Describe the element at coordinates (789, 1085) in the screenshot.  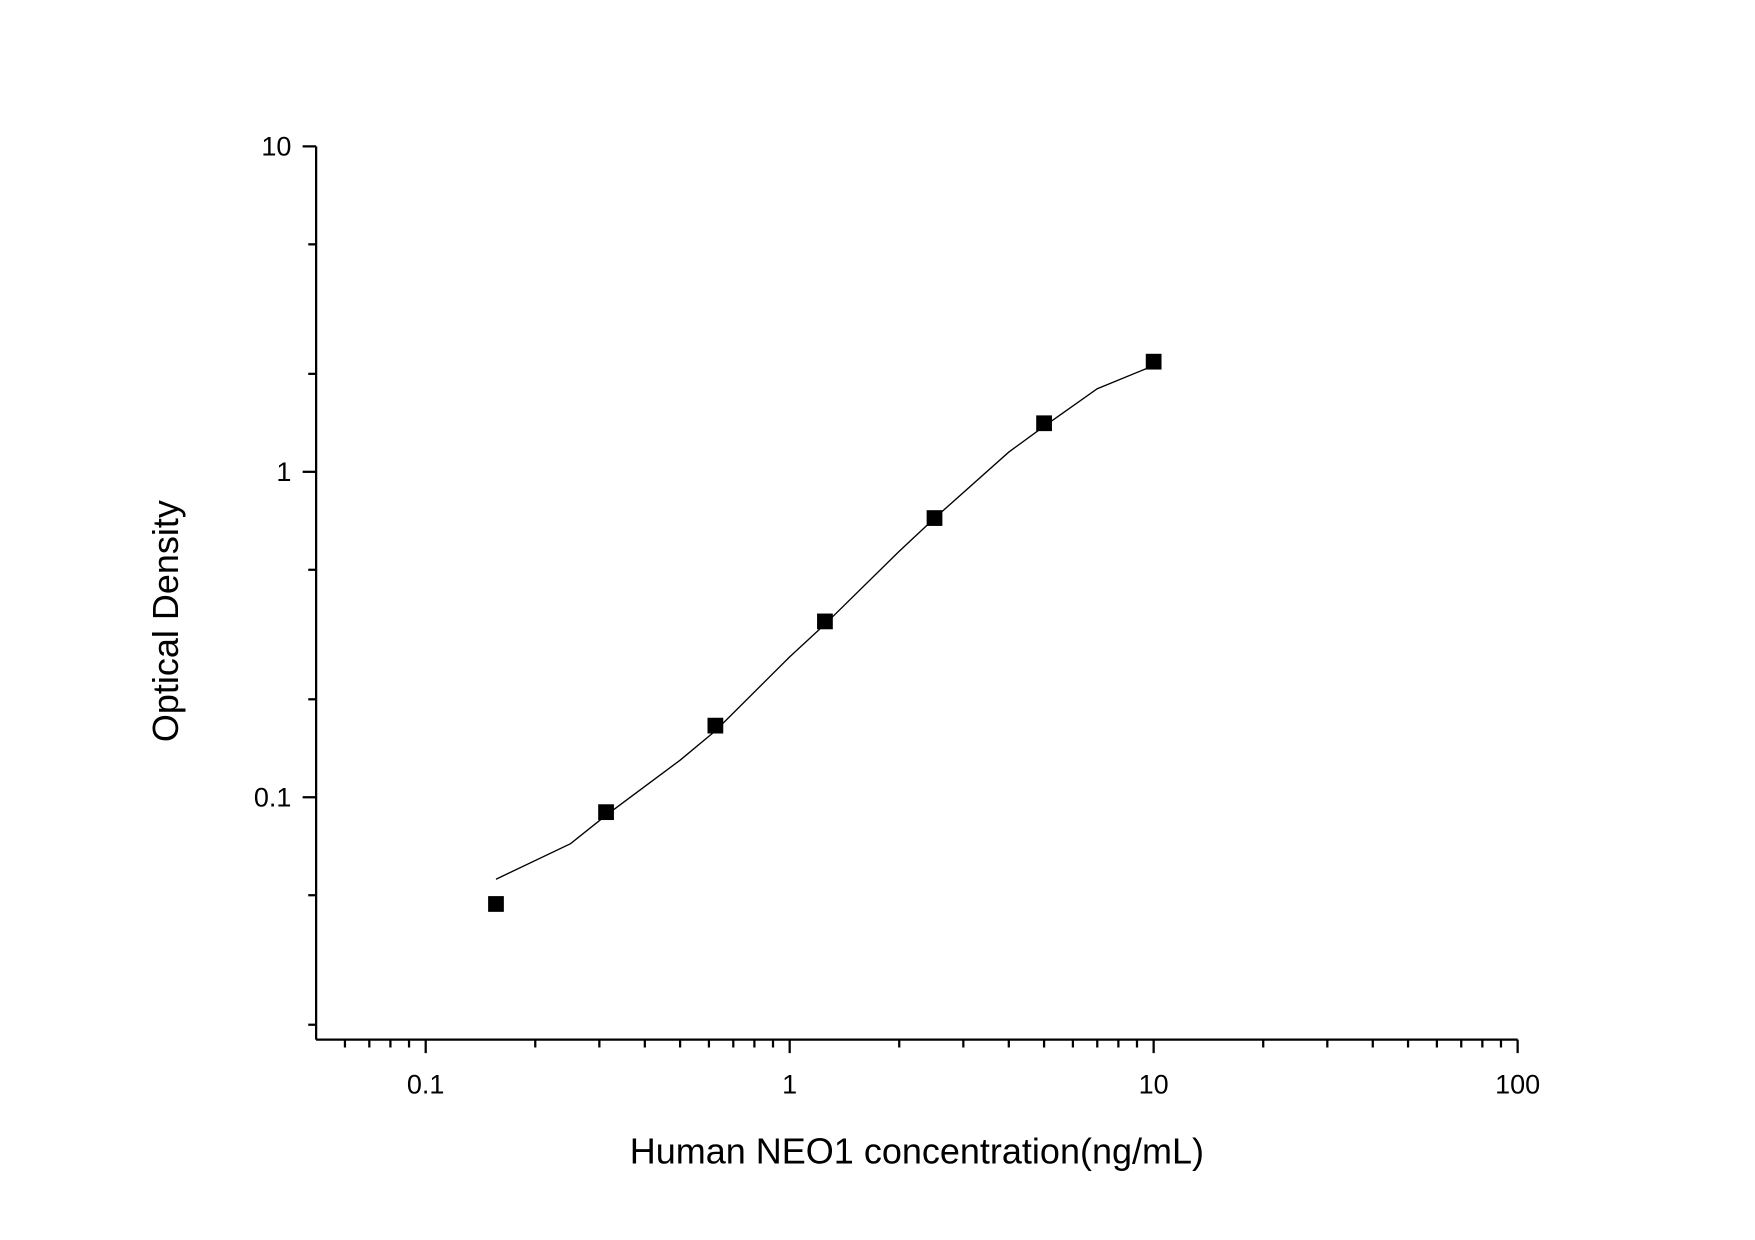
I see `x-tick-label: 1` at that location.